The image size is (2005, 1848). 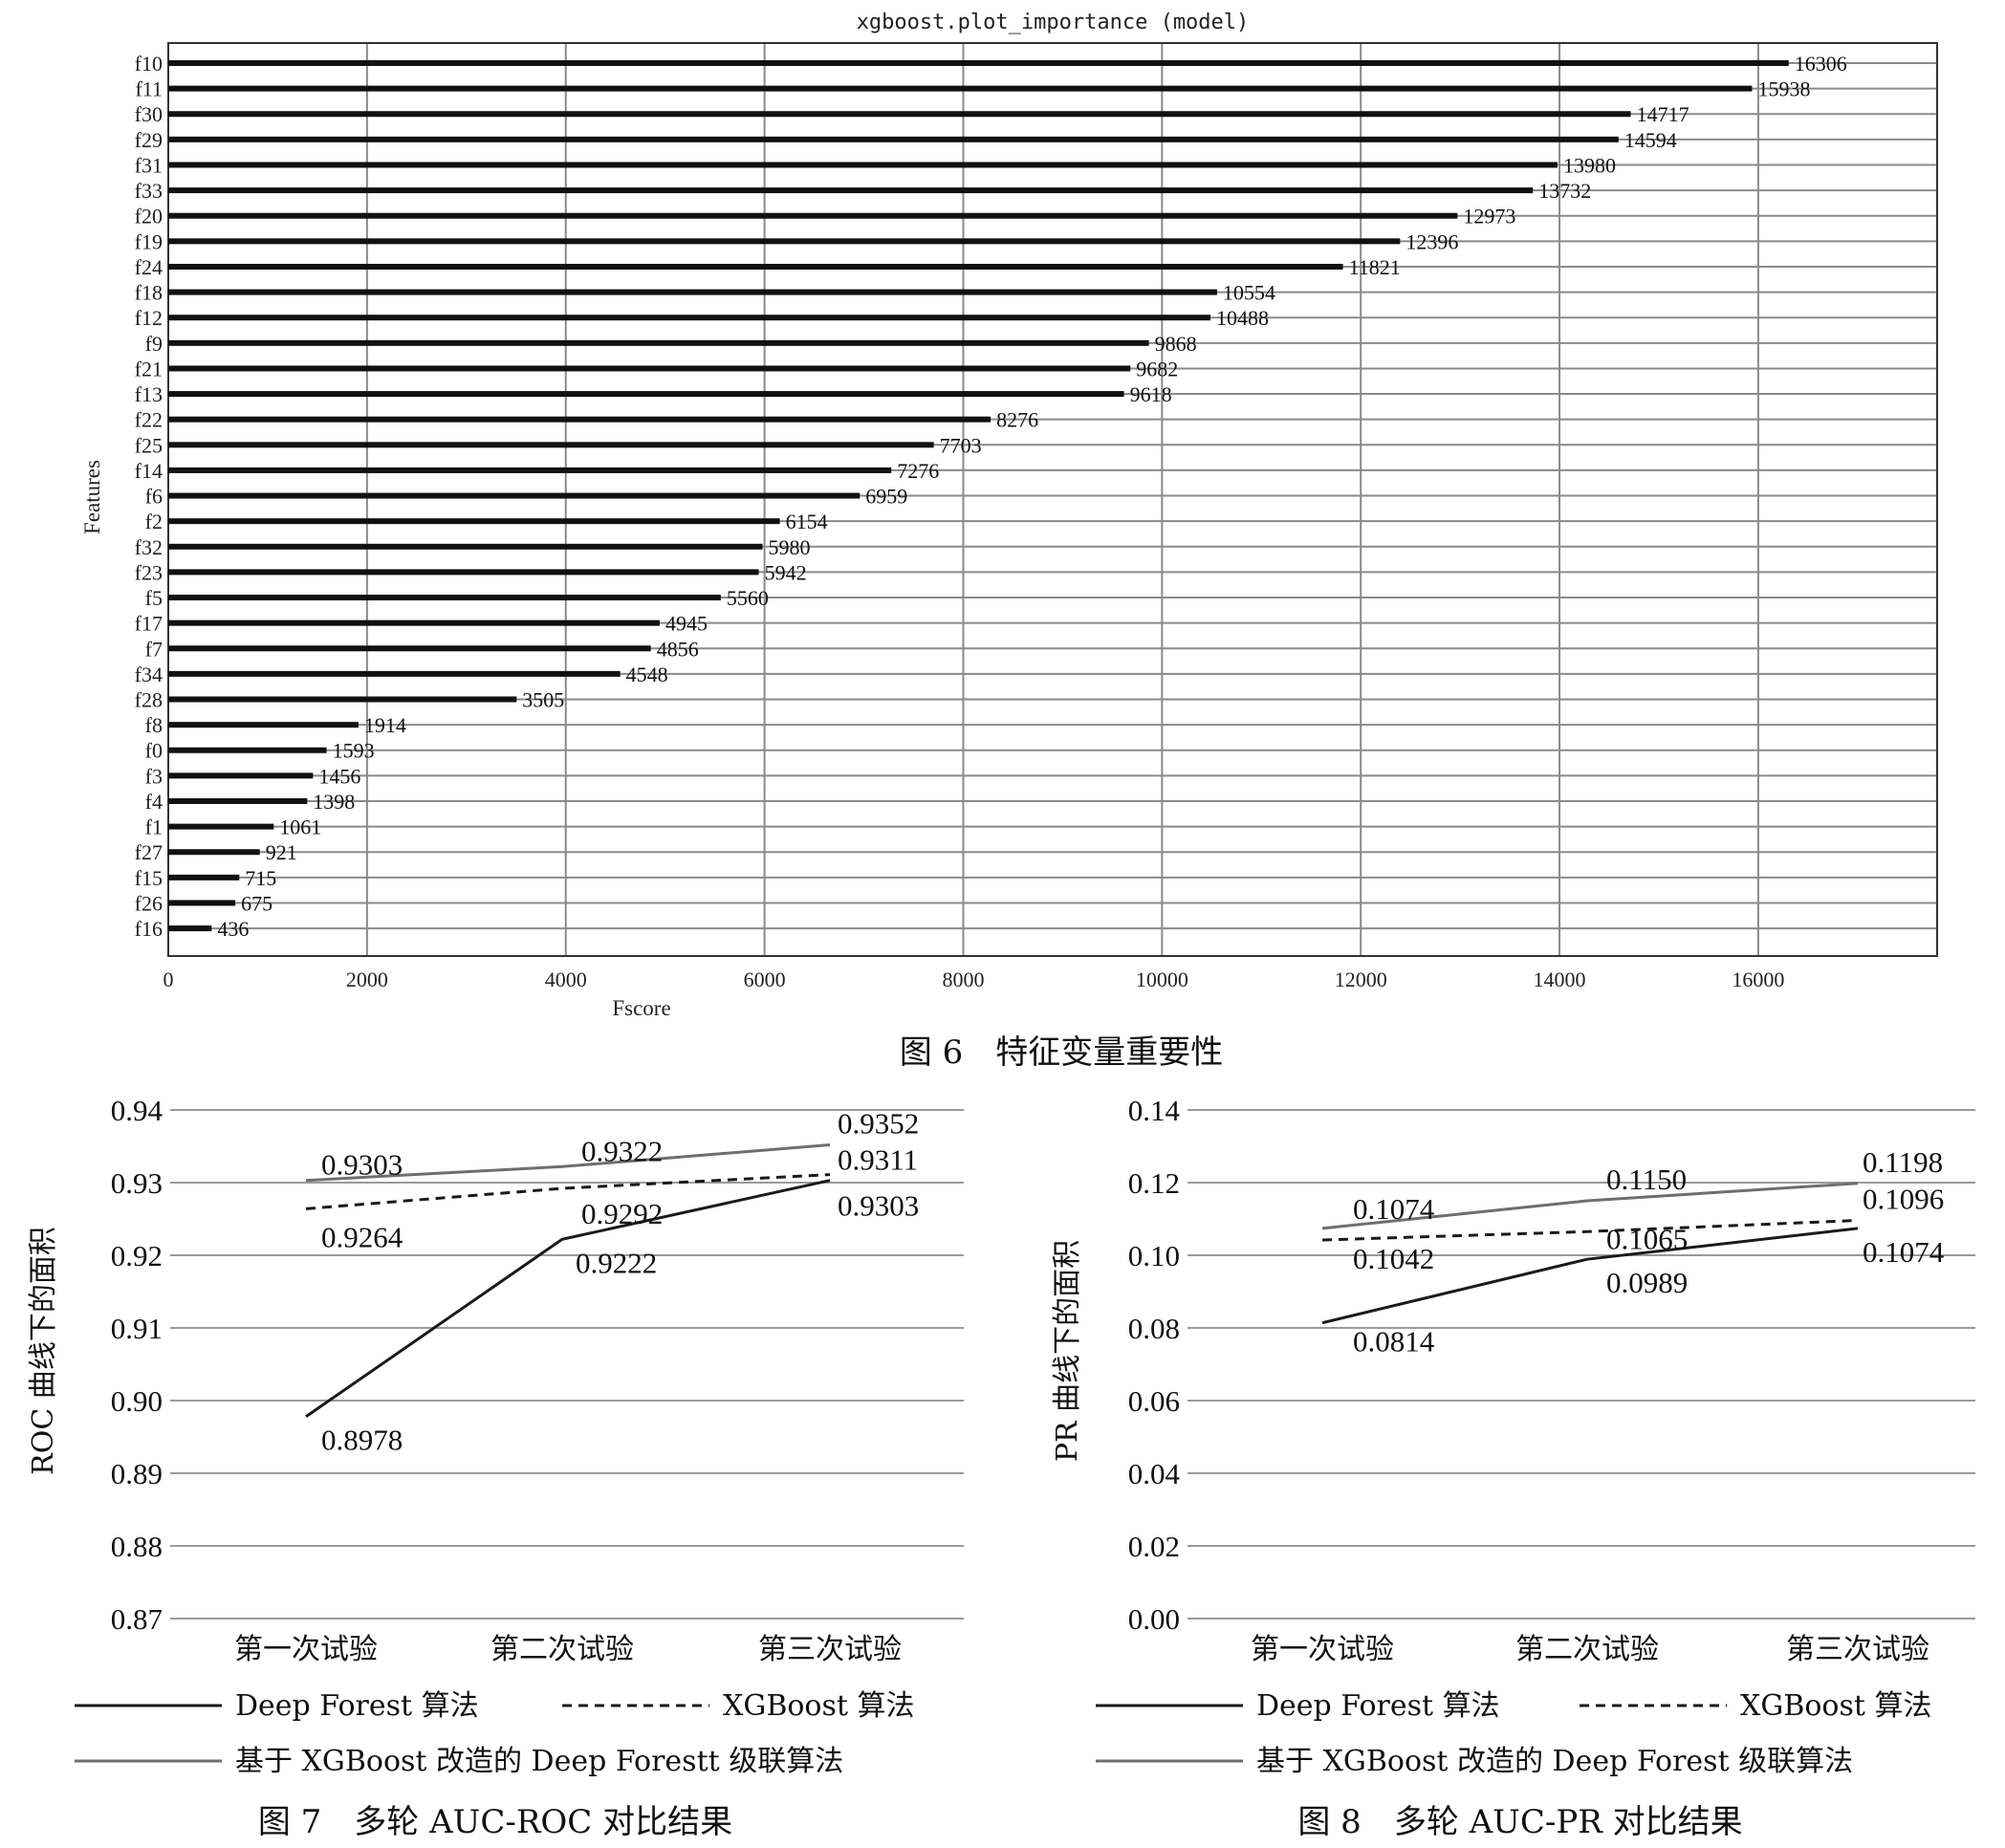 What do you see at coordinates (149, 903) in the screenshot?
I see `y-tick-label: f26` at bounding box center [149, 903].